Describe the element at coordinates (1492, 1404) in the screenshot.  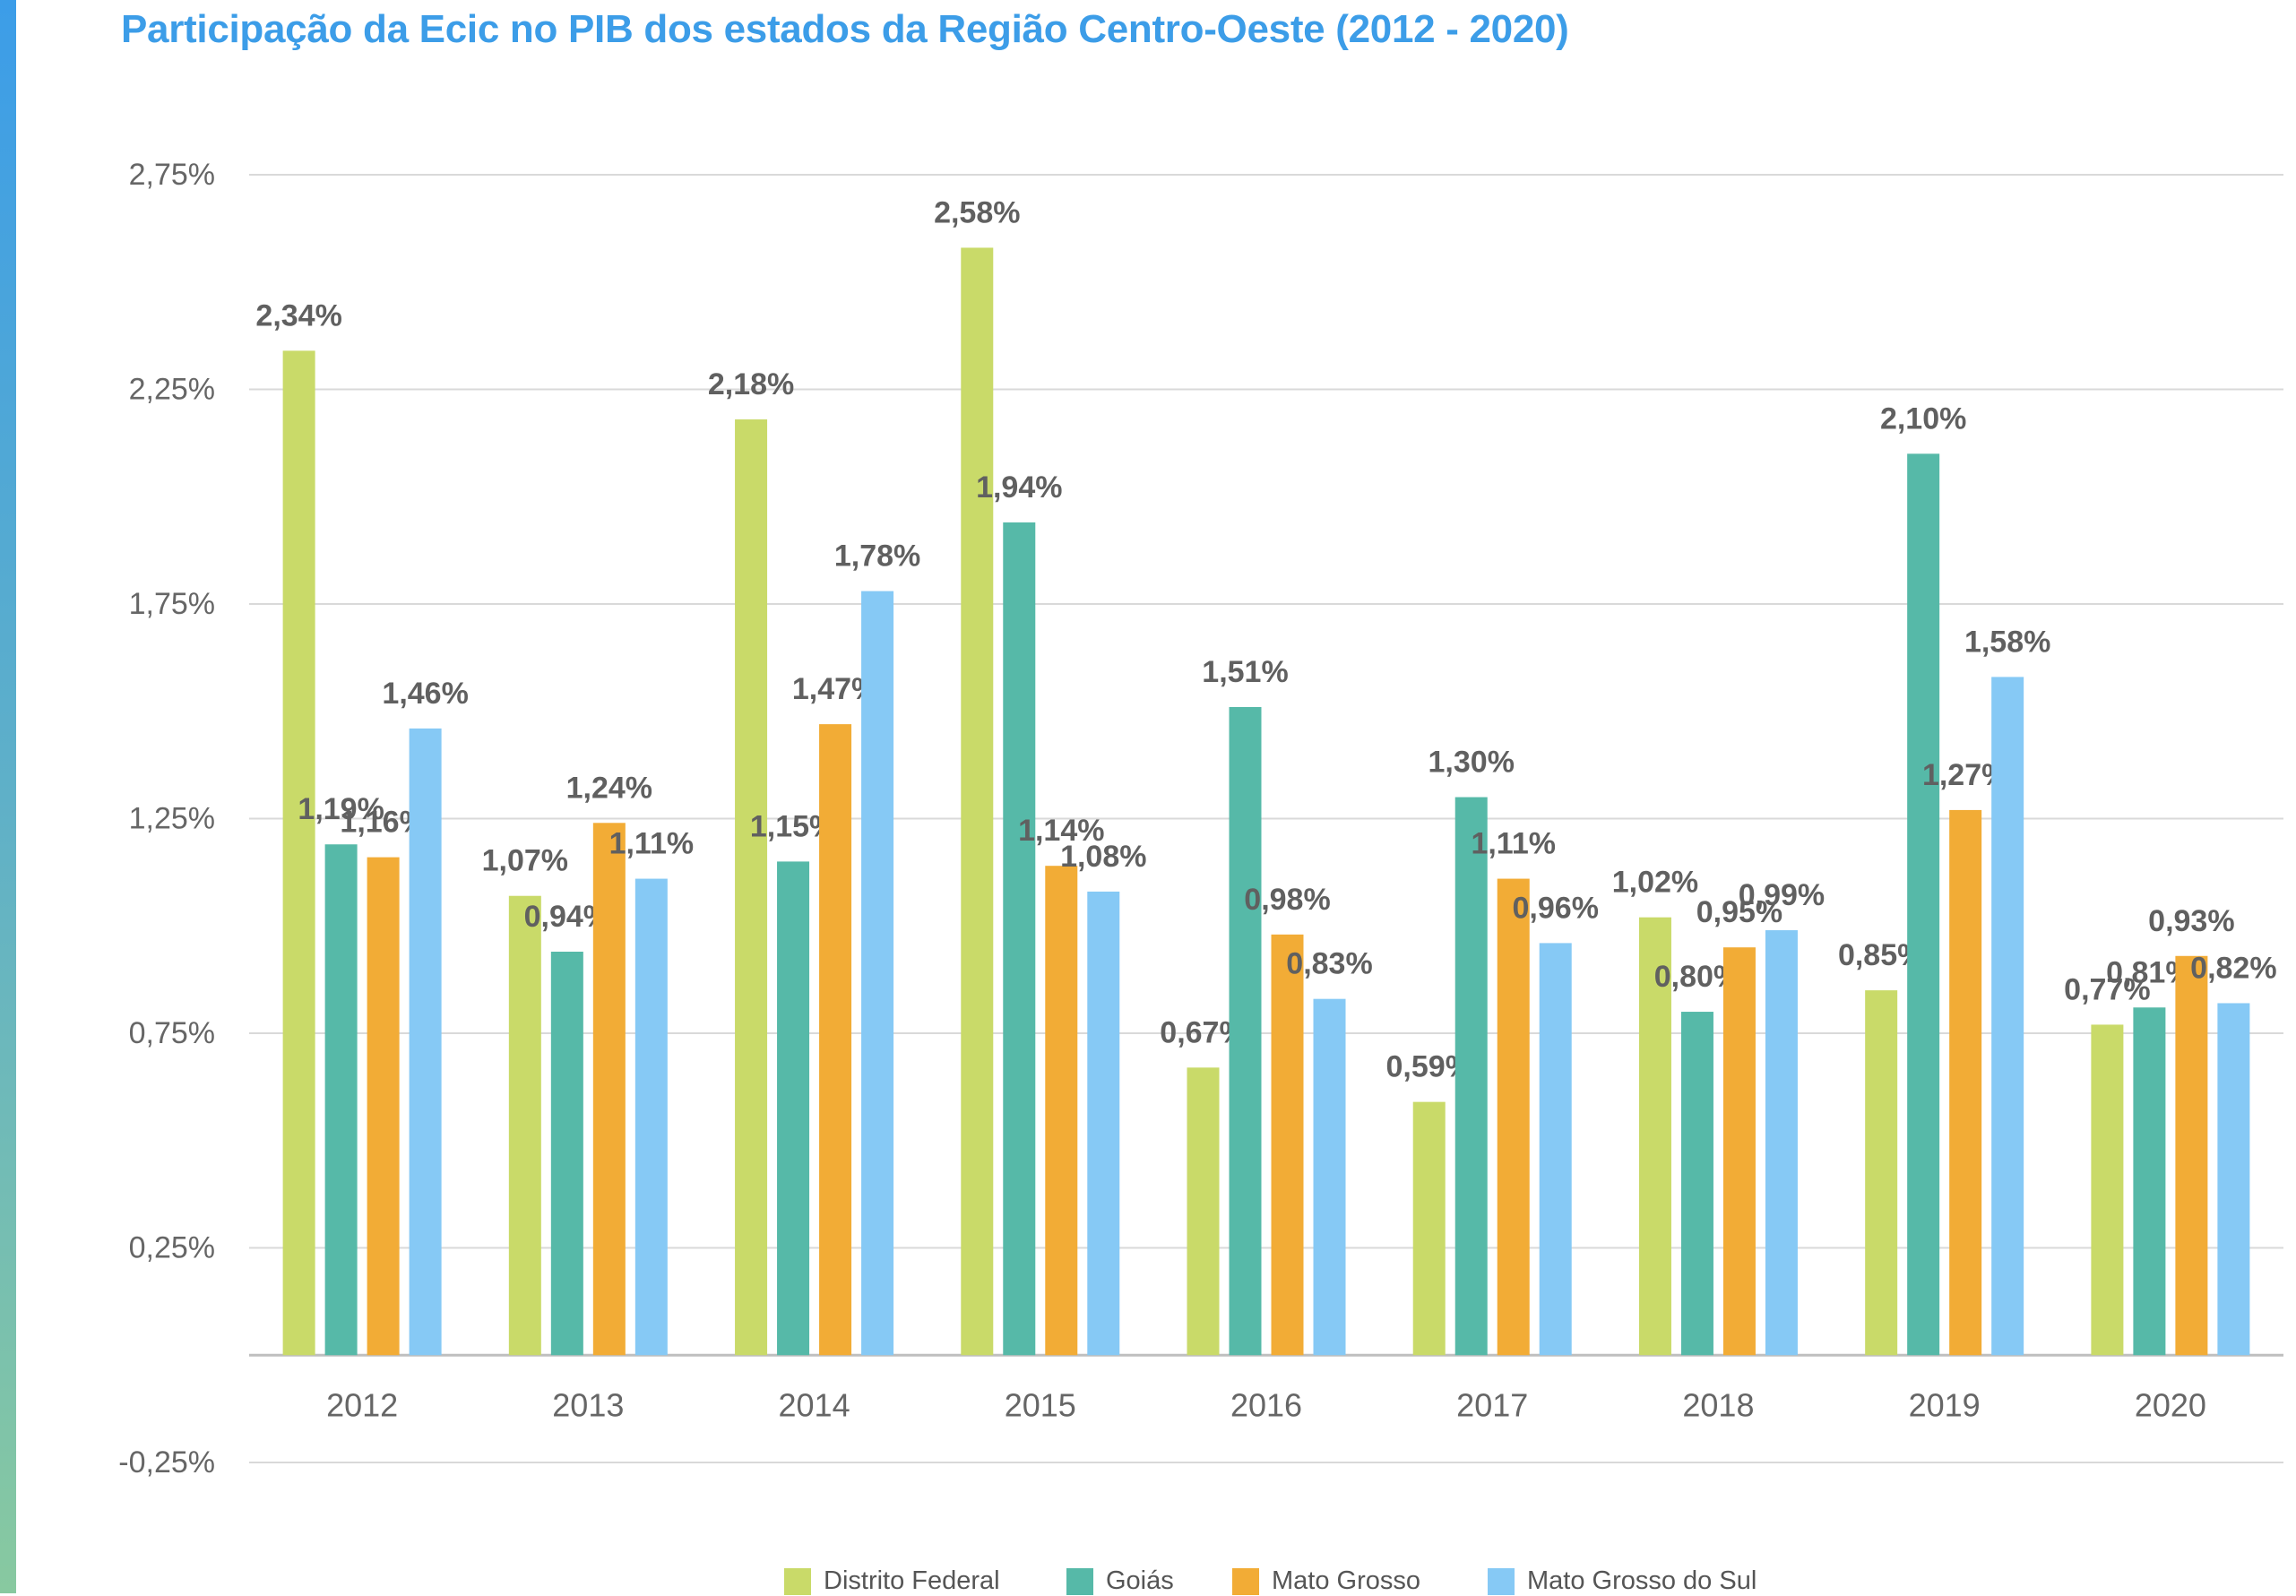
I see `x-tick-label: 2017` at that location.